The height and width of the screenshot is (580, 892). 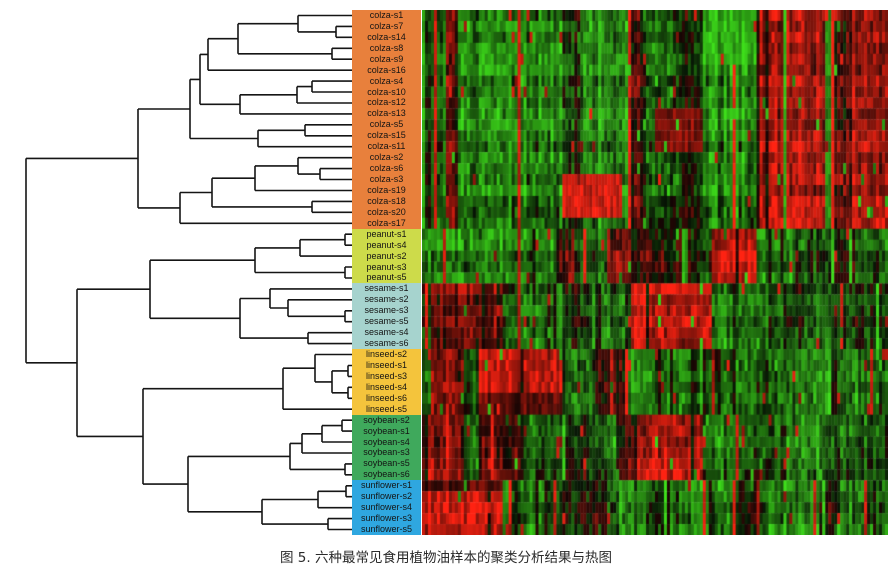 What do you see at coordinates (386, 497) in the screenshot?
I see `sample-label: sunflower-s2` at bounding box center [386, 497].